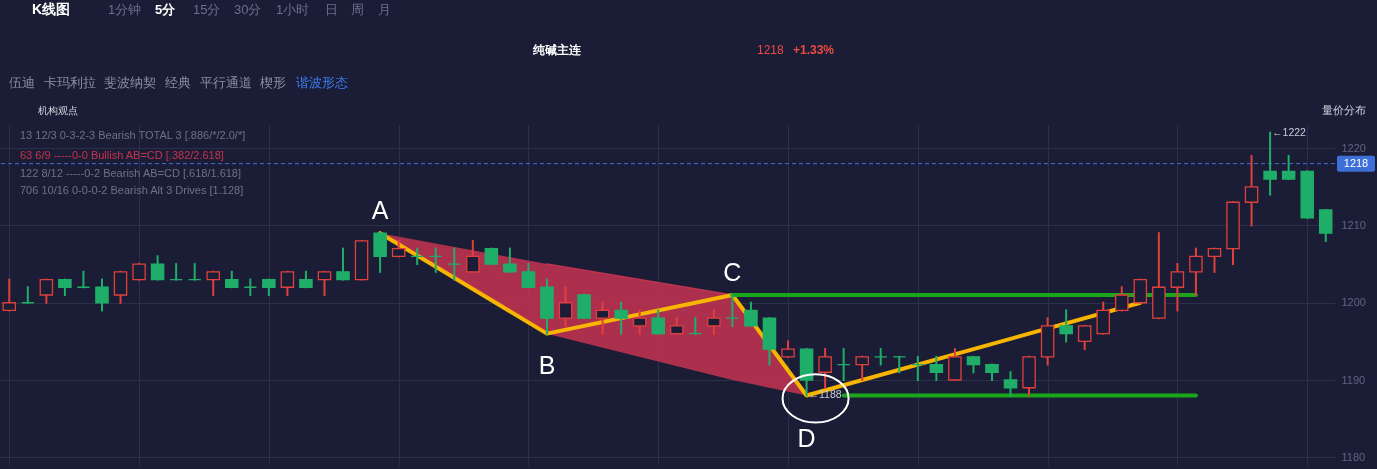  What do you see at coordinates (166, 9) in the screenshot?
I see `text: 5分` at bounding box center [166, 9].